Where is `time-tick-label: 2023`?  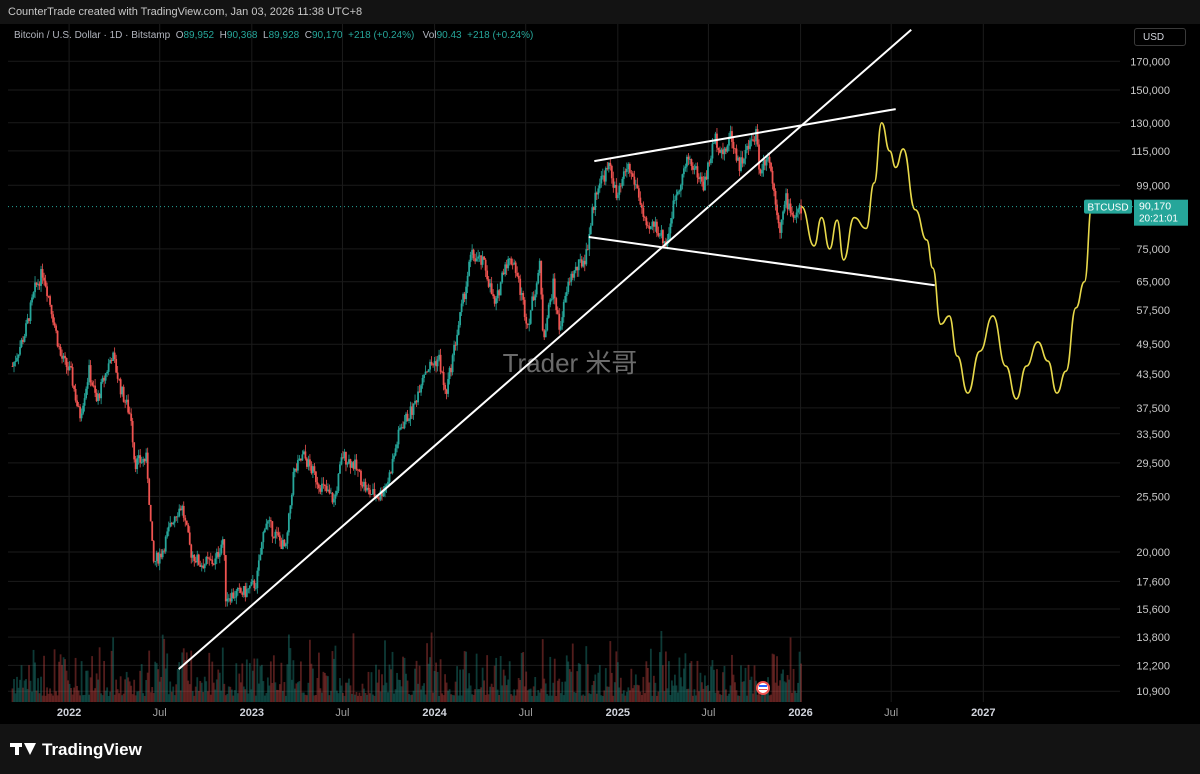
time-tick-label: 2023 is located at coordinates (252, 713).